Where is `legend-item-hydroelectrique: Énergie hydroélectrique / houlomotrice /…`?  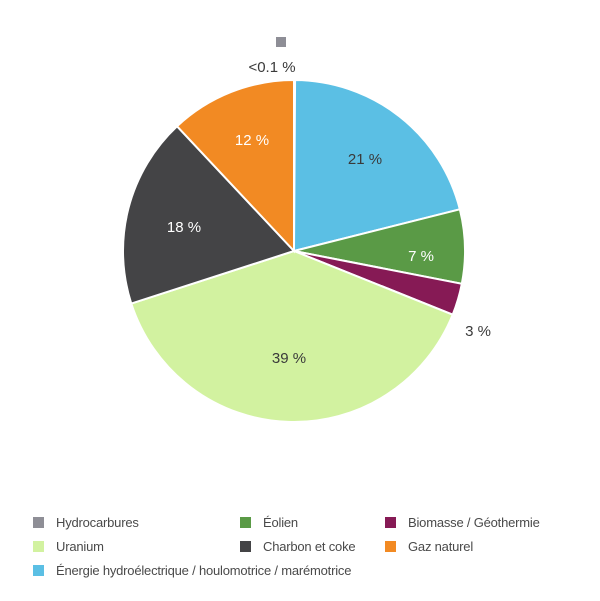 legend-item-hydroelectrique: Énergie hydroélectrique / houlomotrice /… is located at coordinates (192, 570).